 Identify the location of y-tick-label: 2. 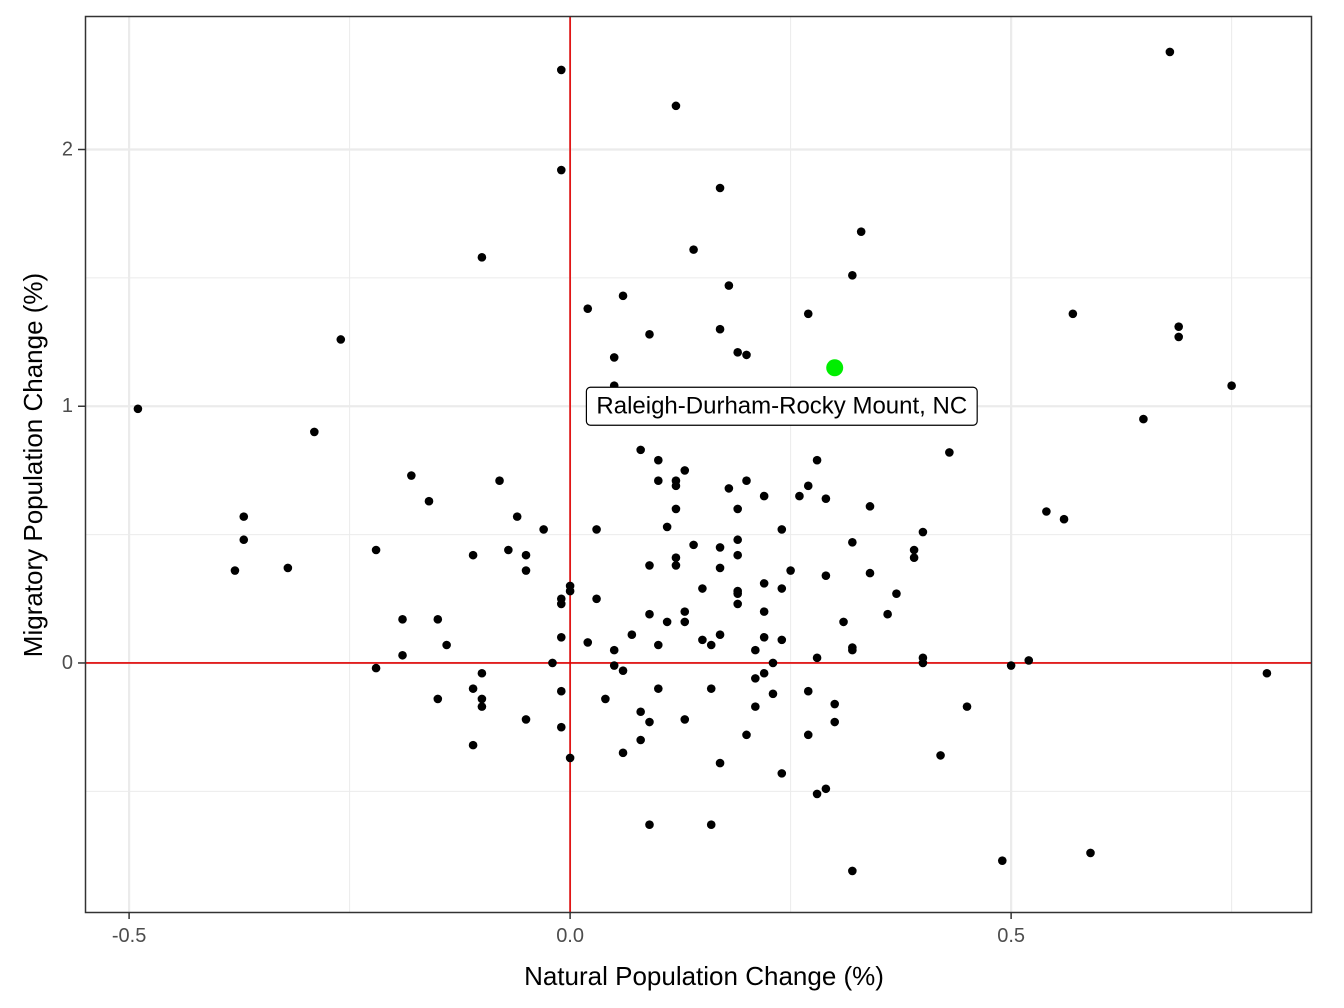
(67, 150).